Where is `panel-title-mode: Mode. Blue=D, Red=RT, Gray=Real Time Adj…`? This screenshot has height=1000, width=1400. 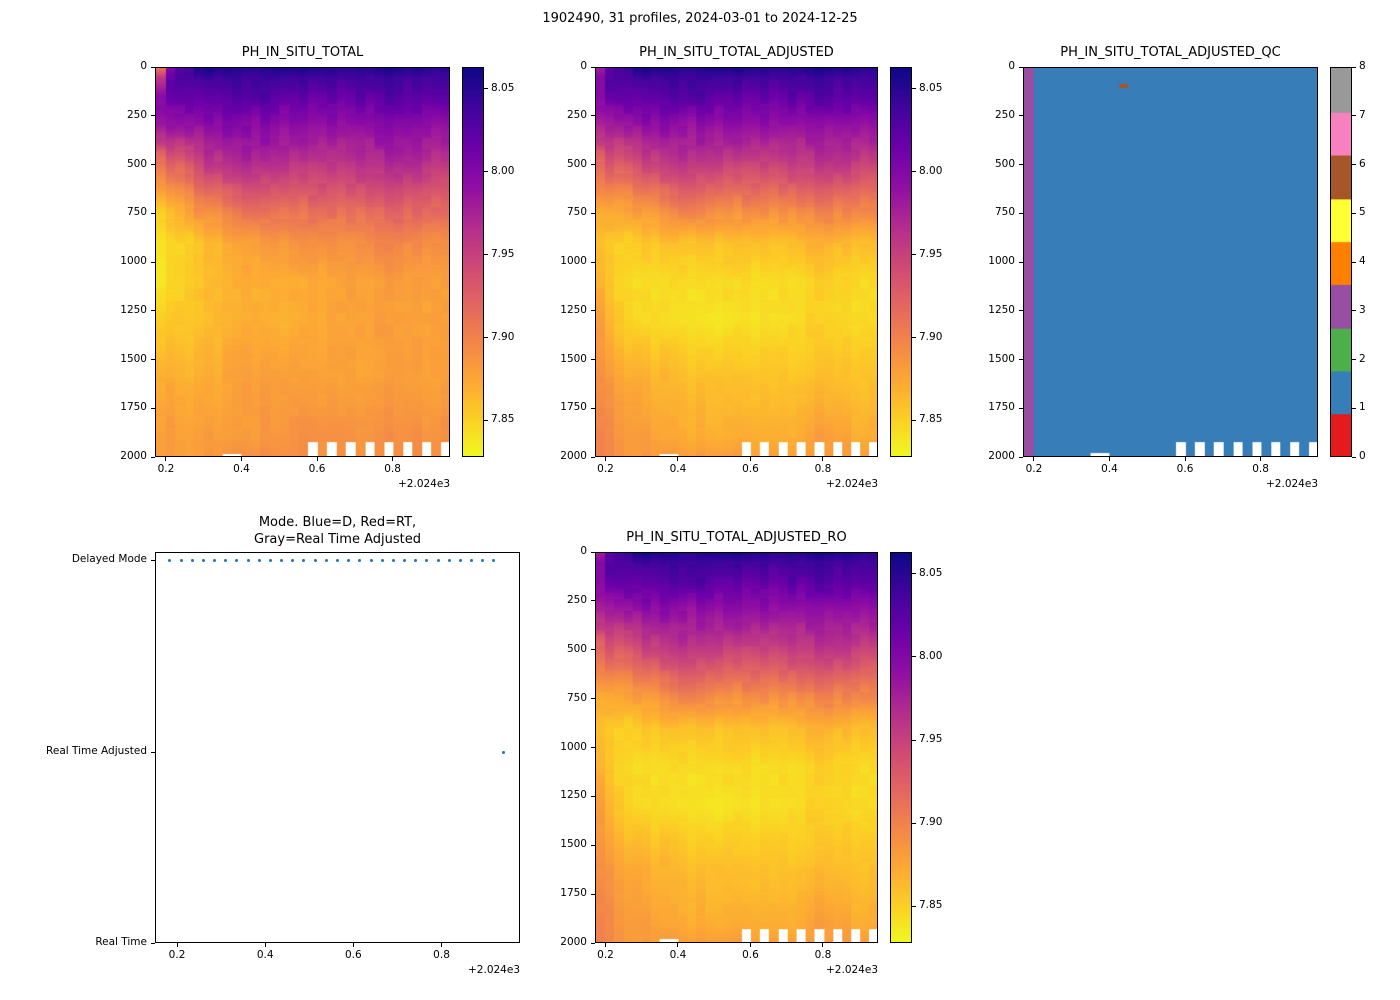 panel-title-mode: Mode. Blue=D, Red=RT, Gray=Real Time Adj… is located at coordinates (337, 532).